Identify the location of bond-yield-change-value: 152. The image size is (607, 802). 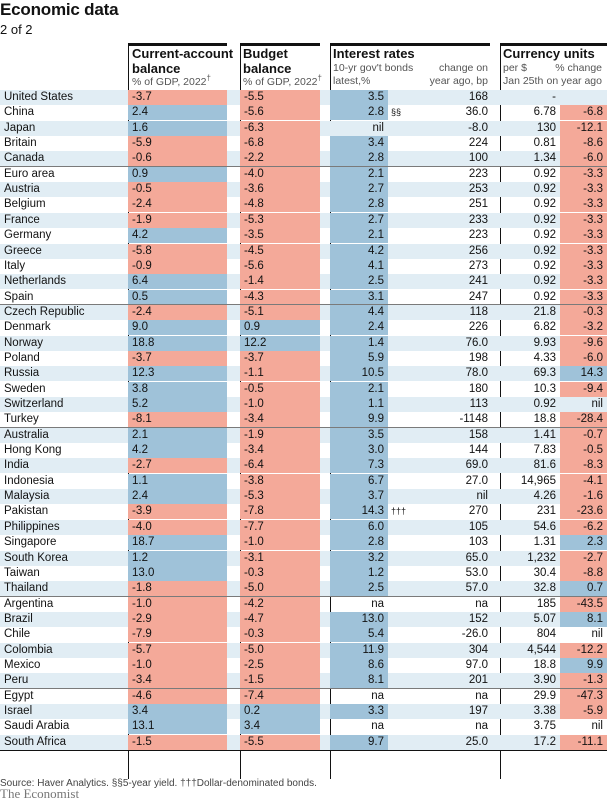
(478, 618).